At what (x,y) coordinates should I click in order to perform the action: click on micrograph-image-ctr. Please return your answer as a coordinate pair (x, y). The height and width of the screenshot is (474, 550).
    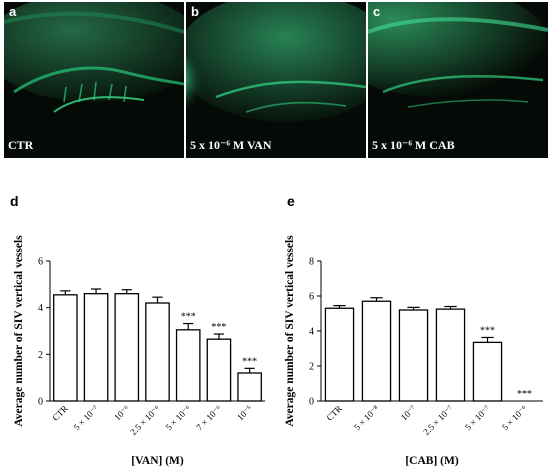
    Looking at the image, I should click on (94, 80).